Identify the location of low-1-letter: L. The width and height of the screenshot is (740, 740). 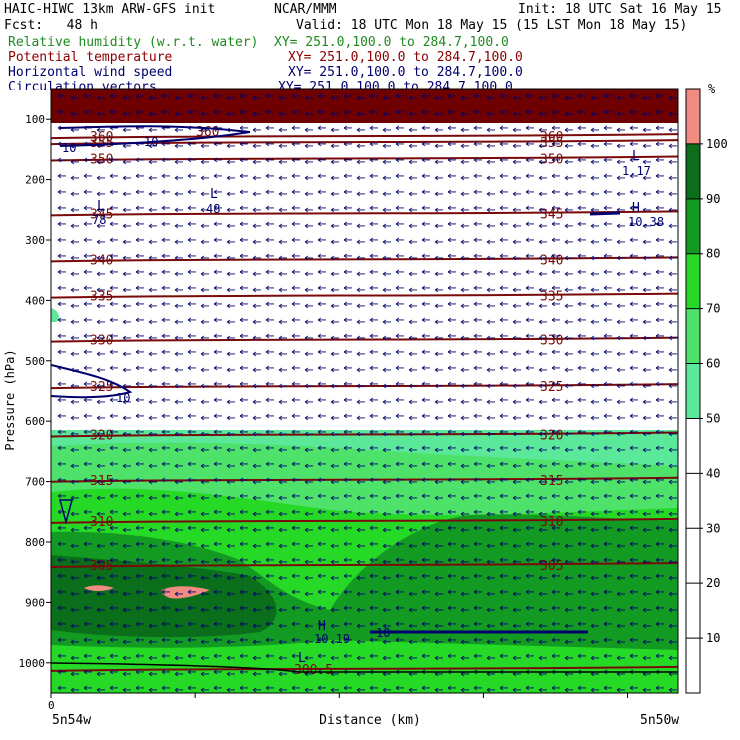
(101, 206).